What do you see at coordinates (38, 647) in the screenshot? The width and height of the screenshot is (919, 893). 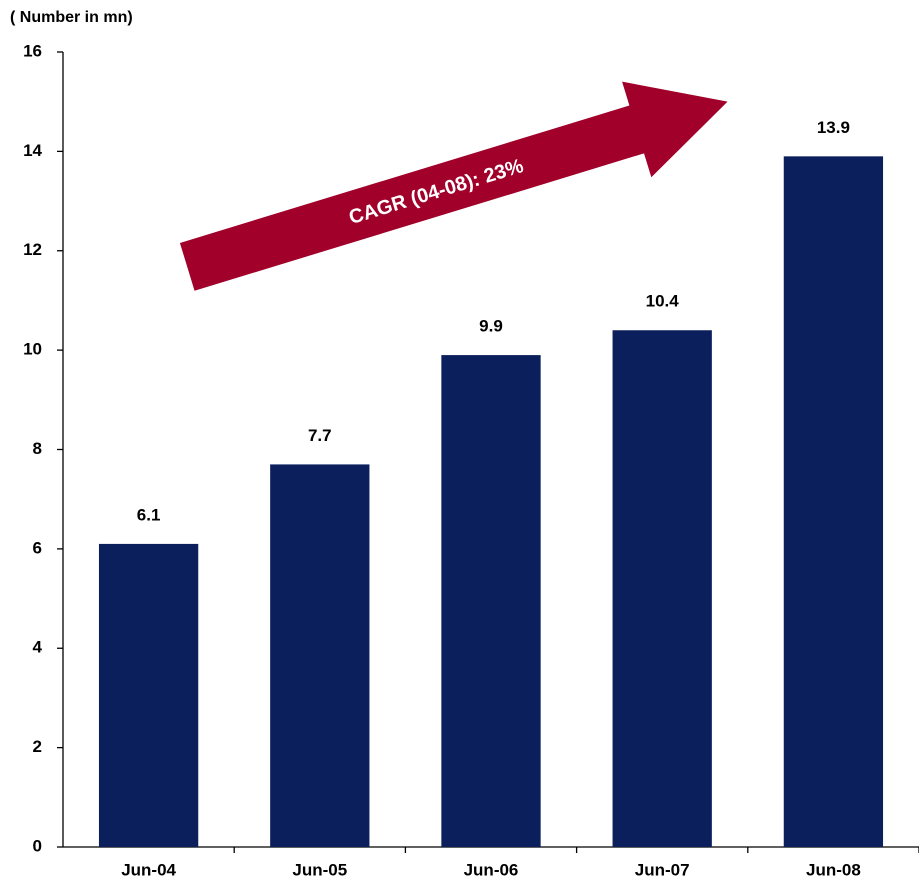 I see `y-tick-label: 4` at bounding box center [38, 647].